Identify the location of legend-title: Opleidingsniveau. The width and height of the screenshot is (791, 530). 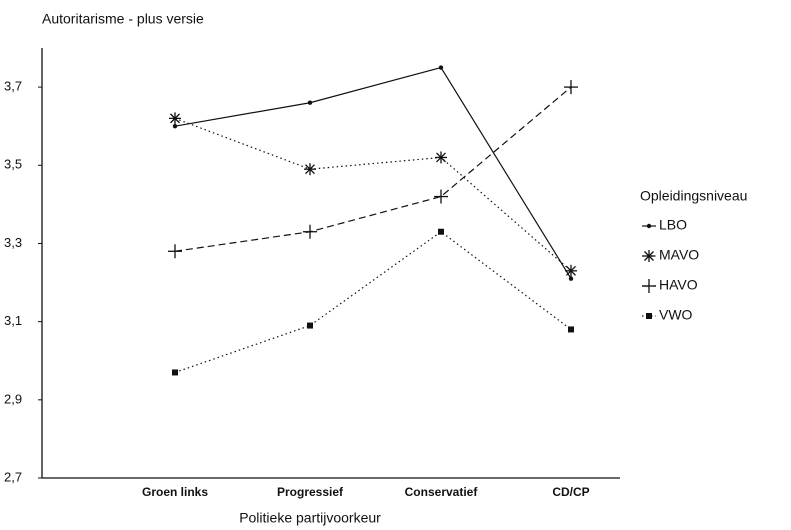
(693, 196).